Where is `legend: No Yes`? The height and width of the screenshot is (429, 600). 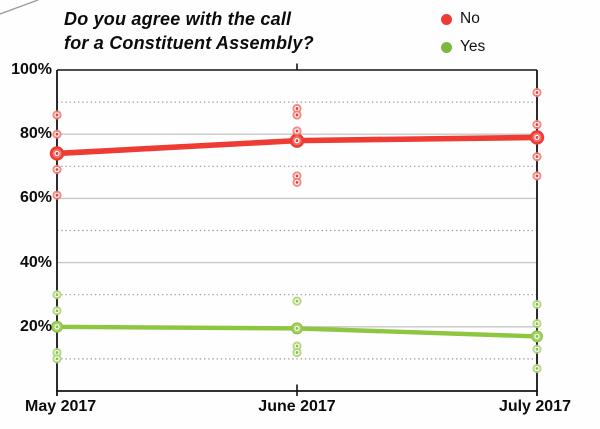 legend: No Yes is located at coordinates (463, 38).